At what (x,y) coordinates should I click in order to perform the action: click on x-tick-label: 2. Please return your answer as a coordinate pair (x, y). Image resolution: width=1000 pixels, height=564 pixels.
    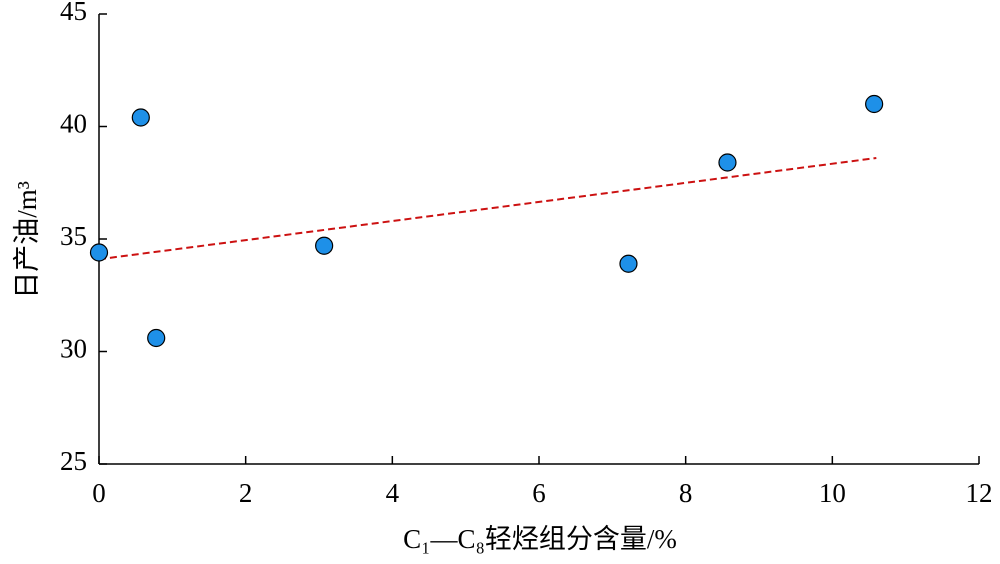
    Looking at the image, I should click on (246, 493).